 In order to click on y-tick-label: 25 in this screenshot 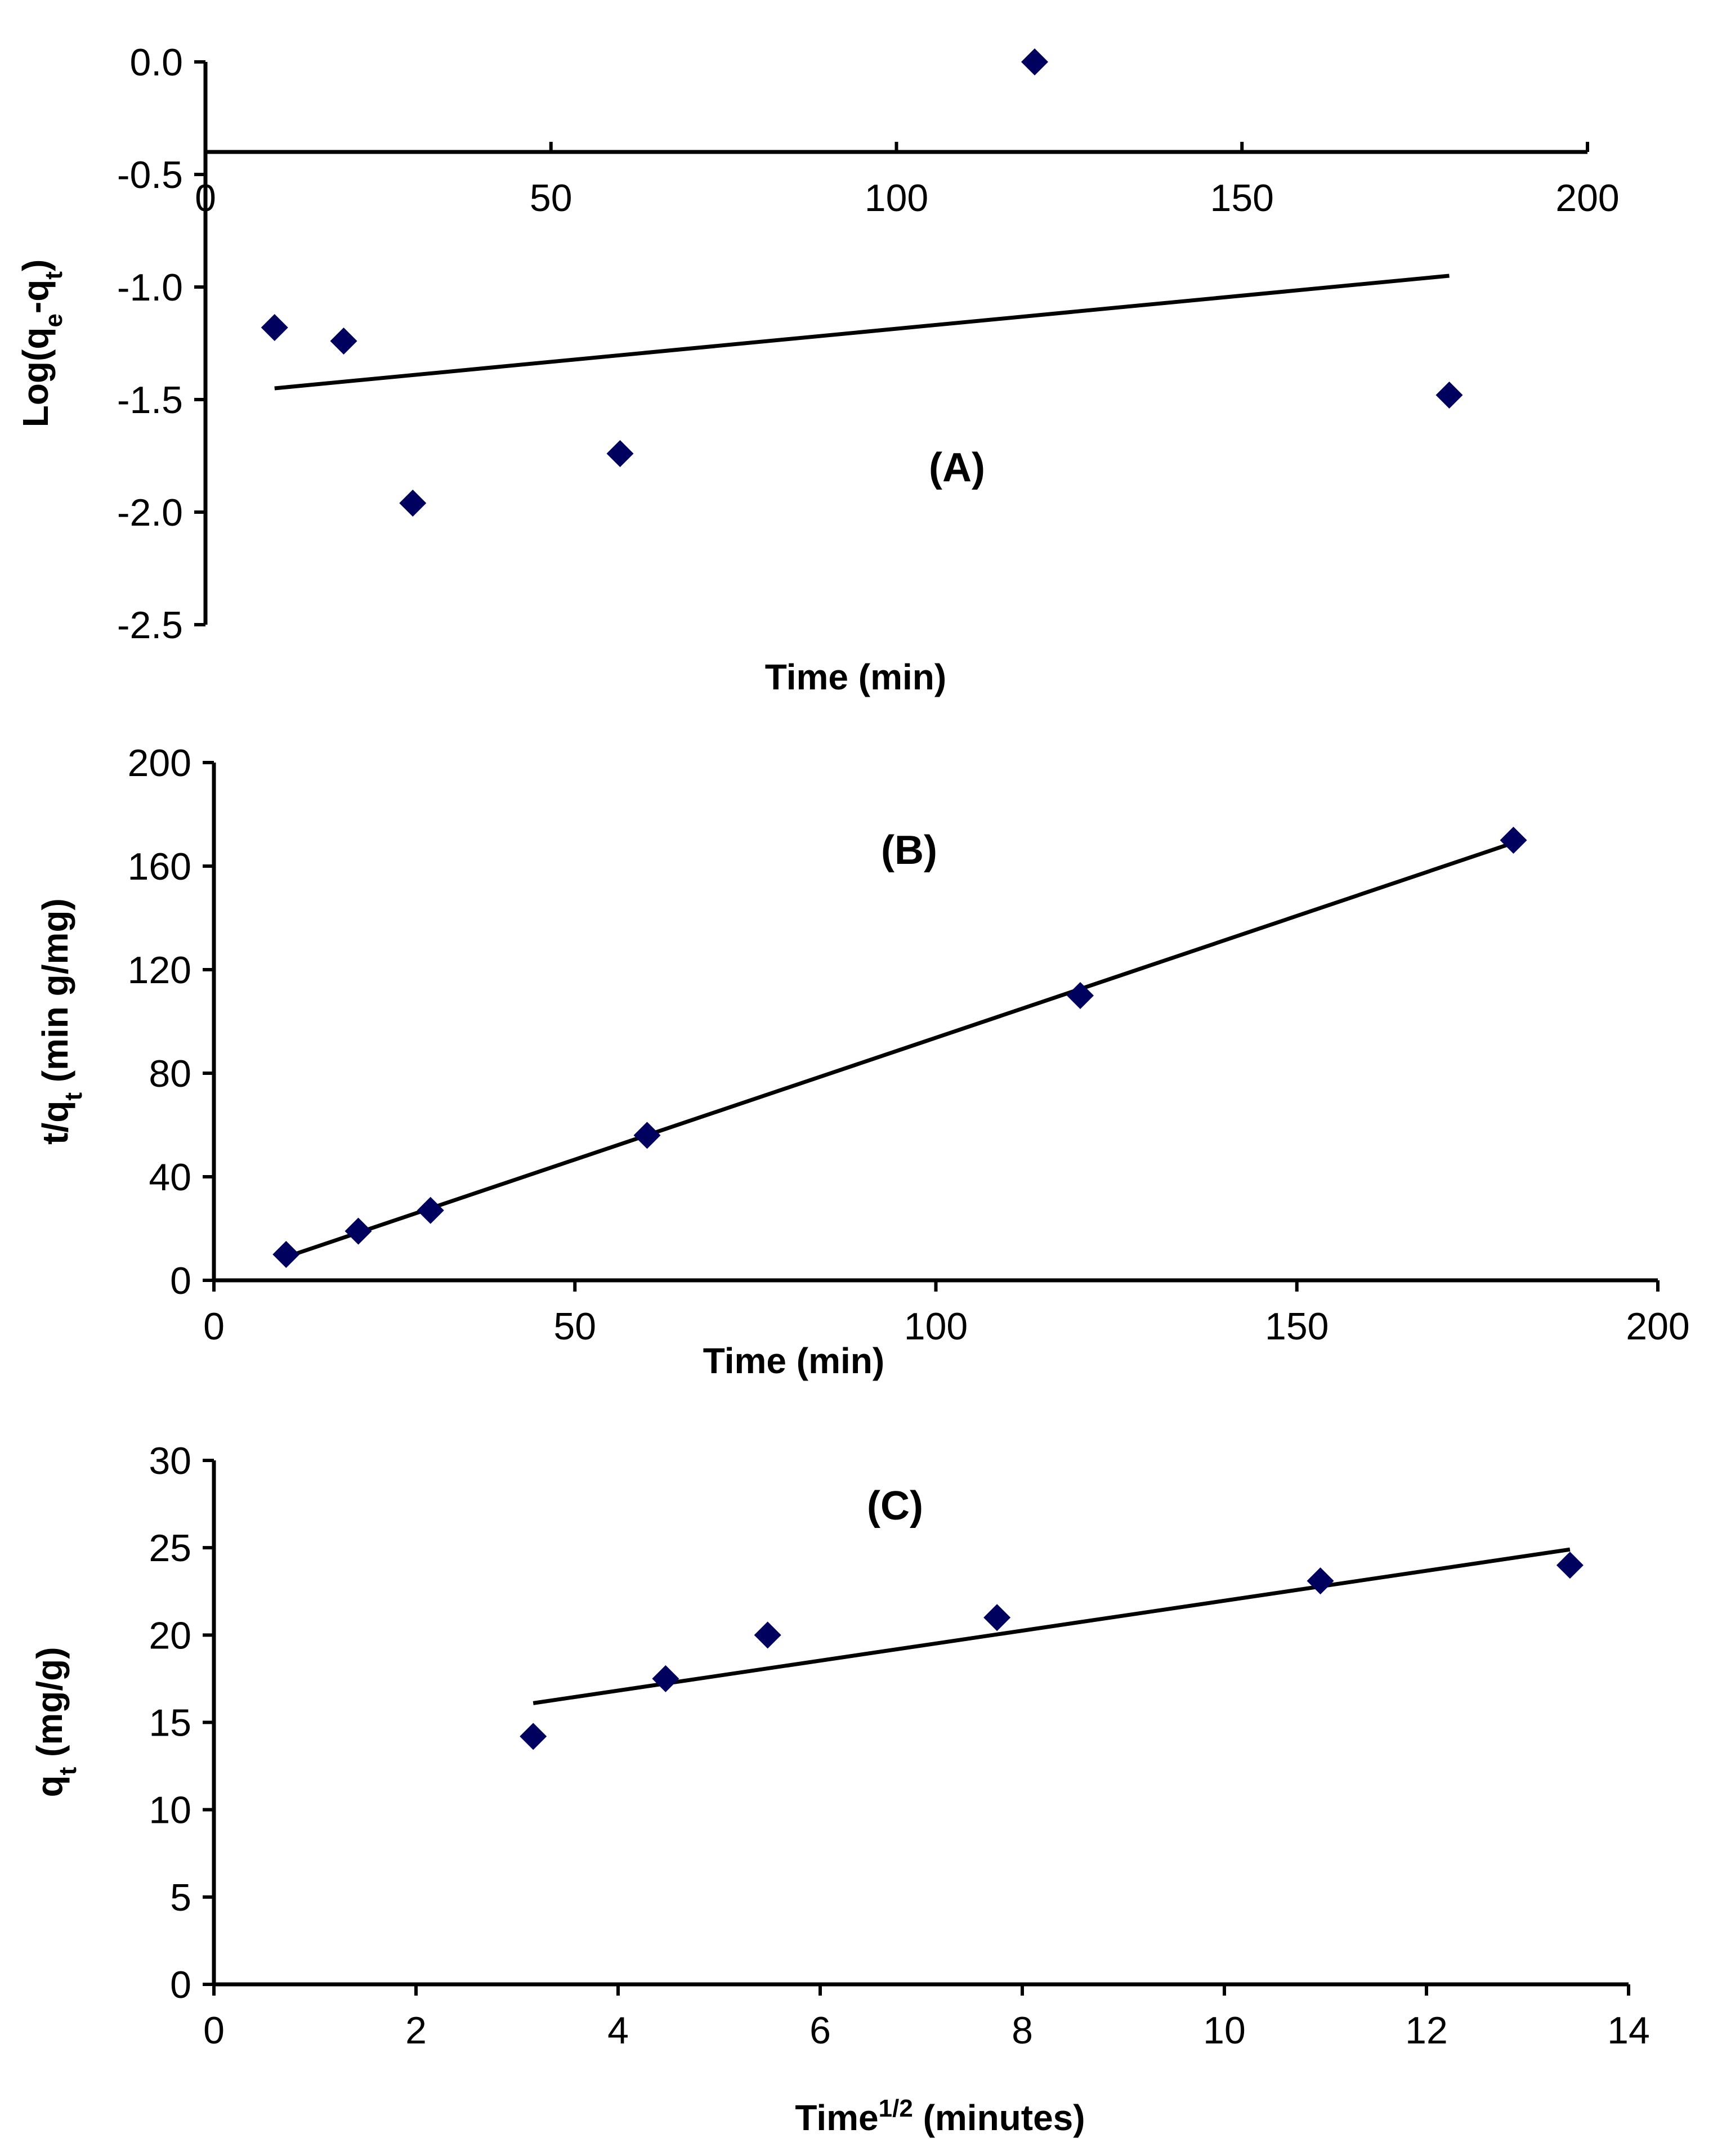, I will do `click(170, 1549)`.